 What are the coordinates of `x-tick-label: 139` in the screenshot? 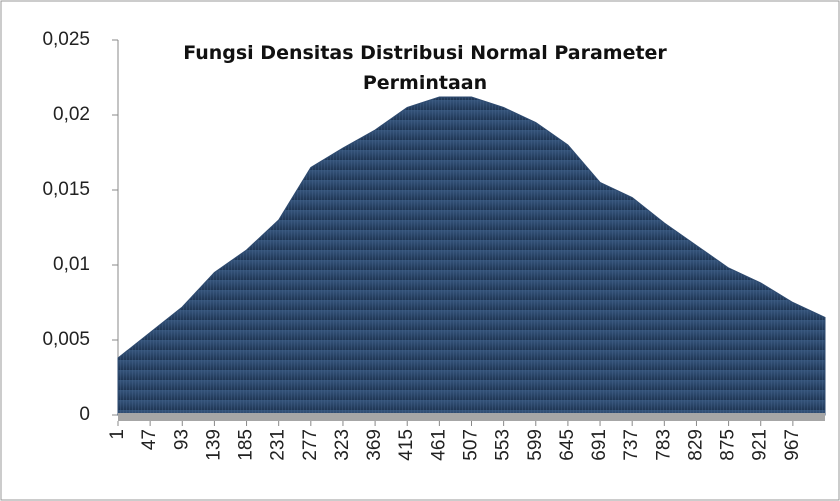 It's located at (213, 445).